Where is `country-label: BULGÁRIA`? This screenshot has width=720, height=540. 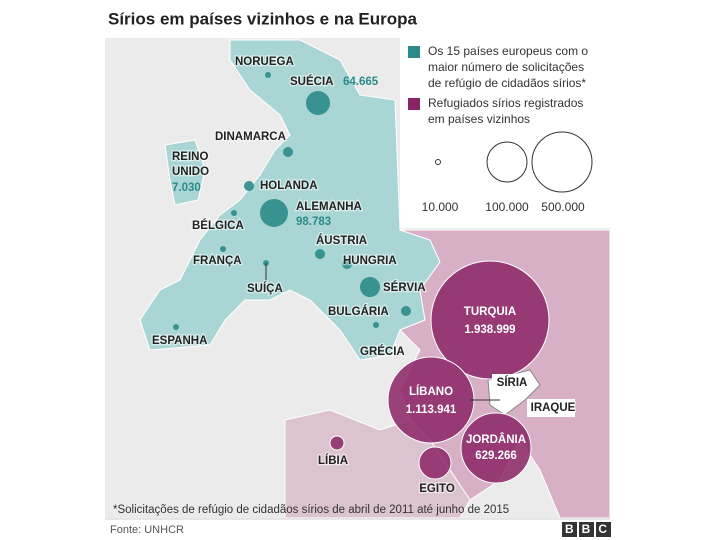 country-label: BULGÁRIA is located at coordinates (358, 311).